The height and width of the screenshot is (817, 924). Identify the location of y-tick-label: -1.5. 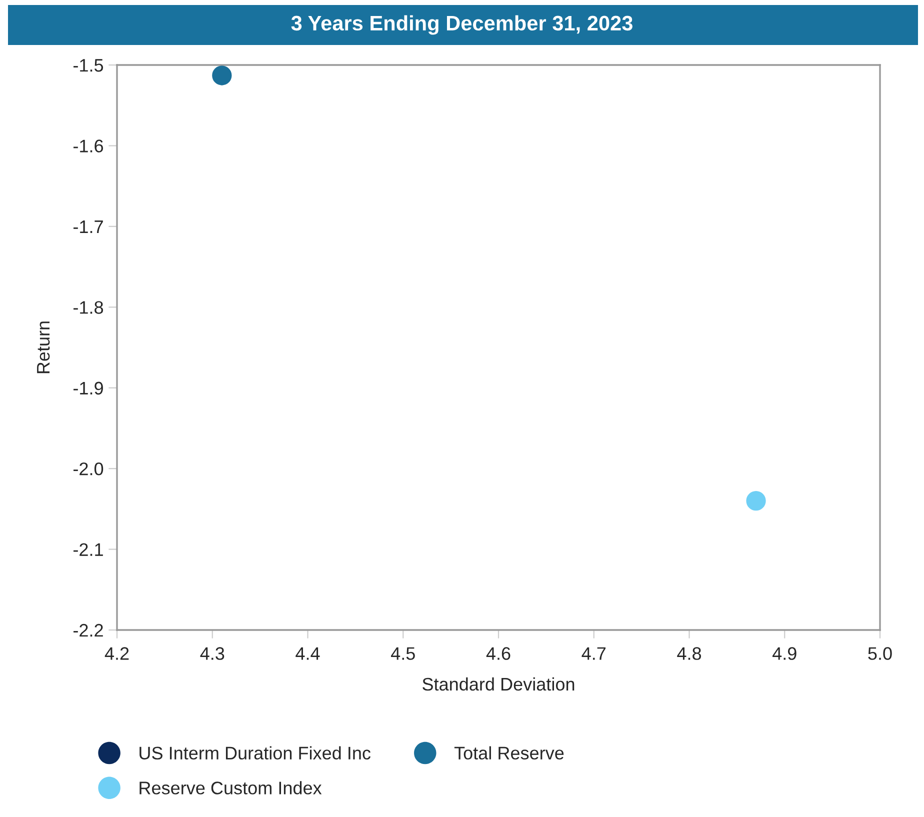
(89, 65).